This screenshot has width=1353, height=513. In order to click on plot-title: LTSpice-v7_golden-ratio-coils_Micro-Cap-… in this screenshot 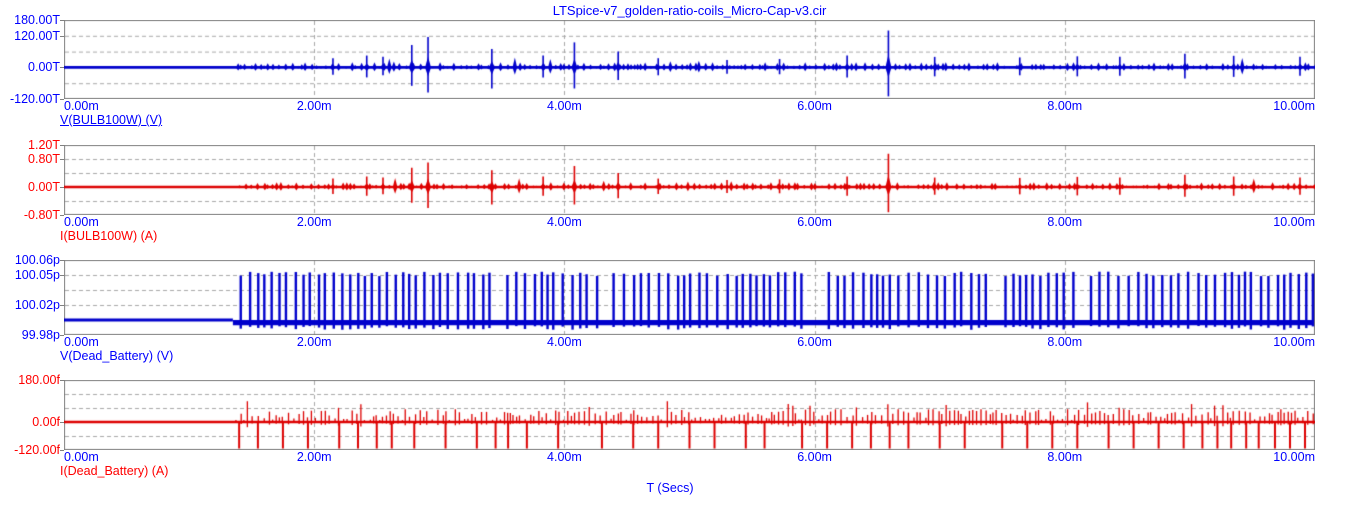, I will do `click(689, 10)`.